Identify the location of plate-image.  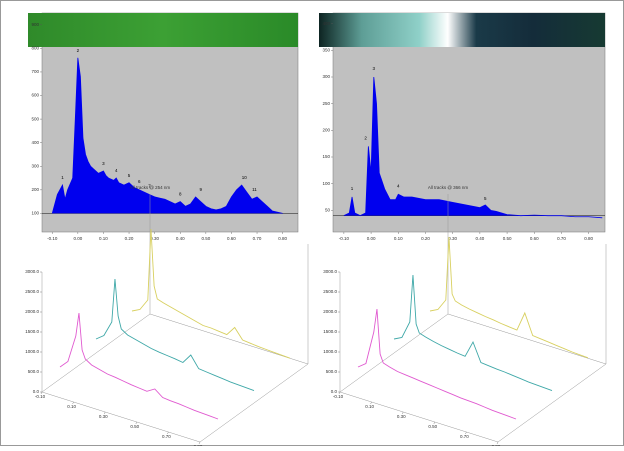
(163, 30).